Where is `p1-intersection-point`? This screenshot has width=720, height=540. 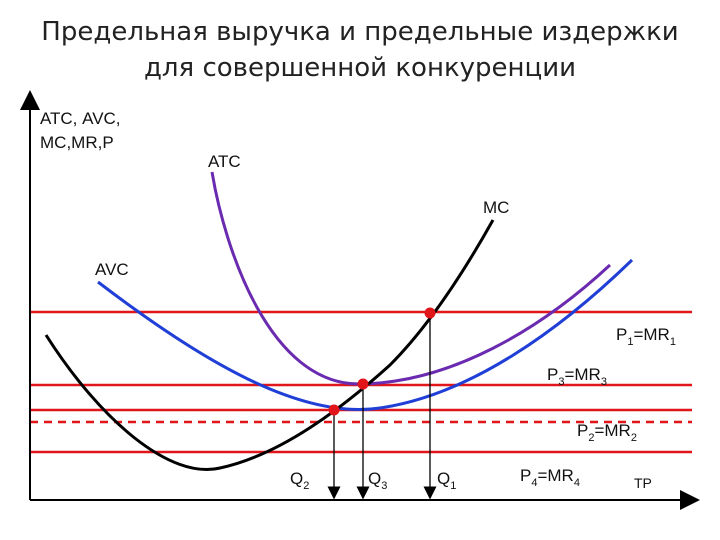 p1-intersection-point is located at coordinates (430, 313).